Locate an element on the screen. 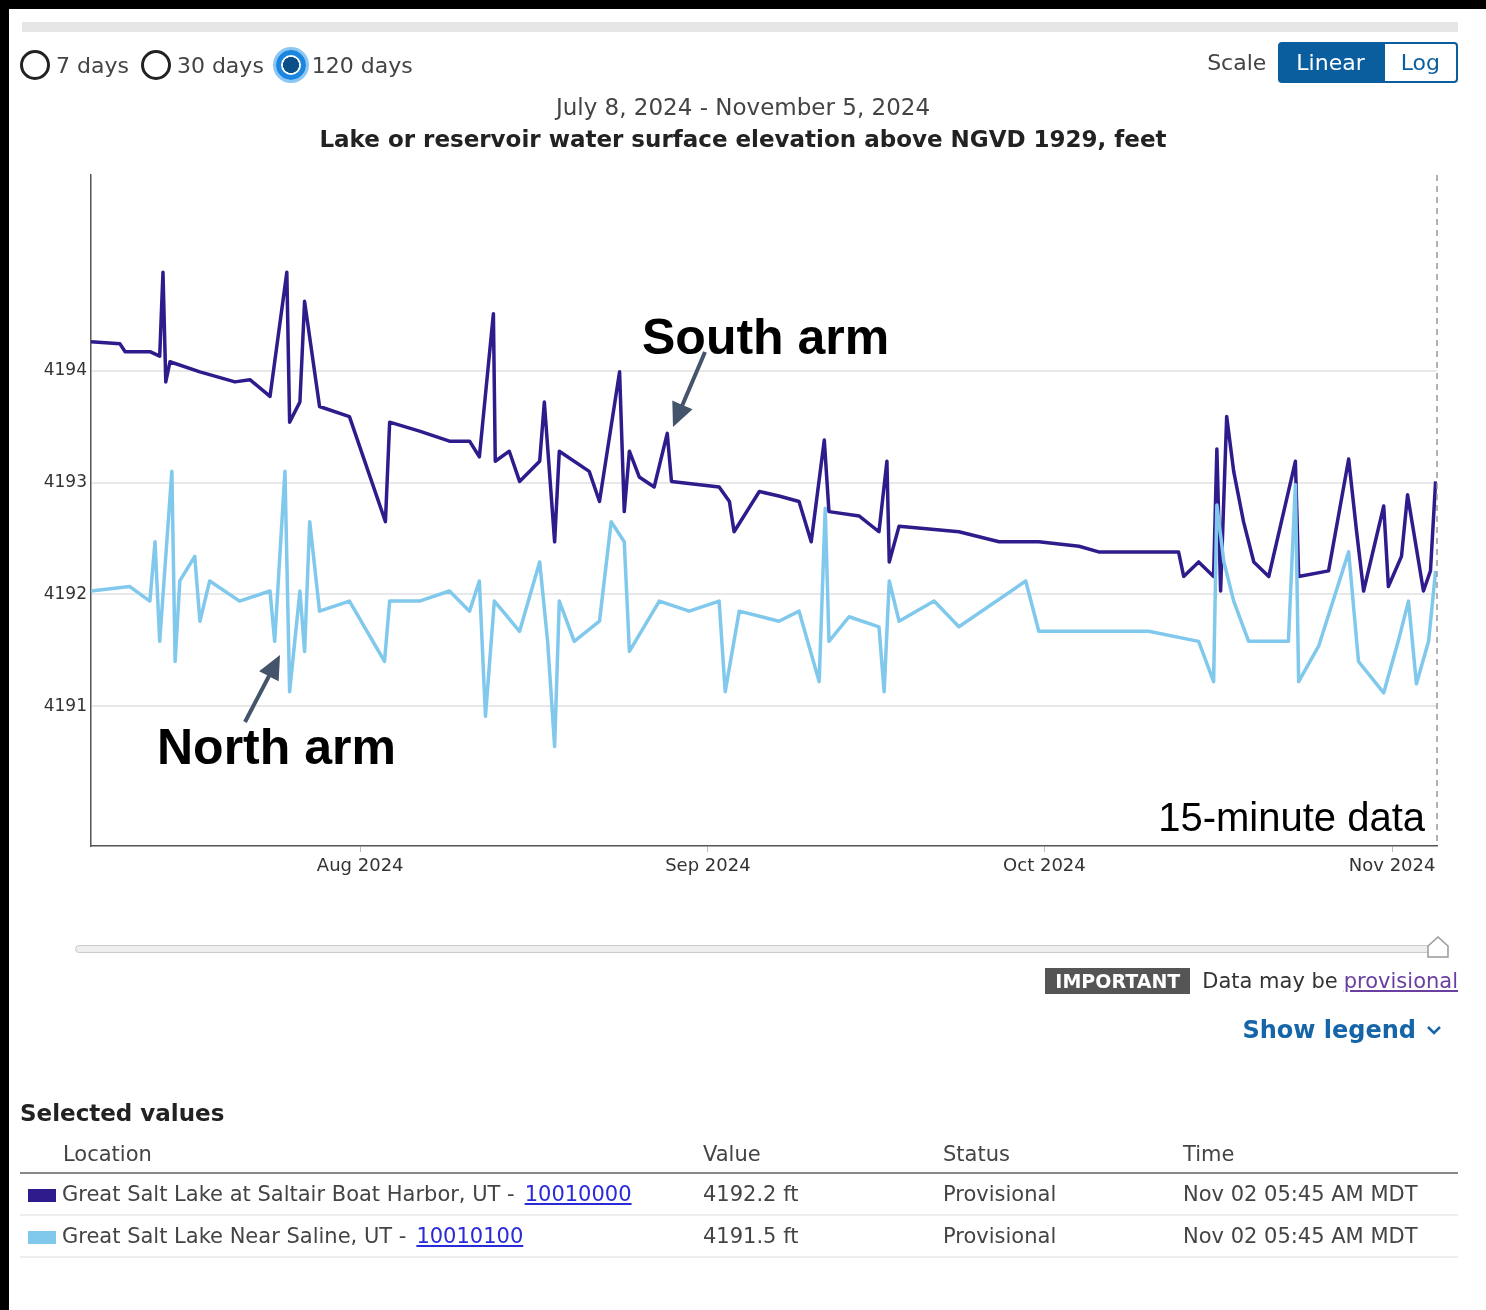 This screenshot has height=1310, width=1486. legend-label: Great Salt Lake Near Saline, UT - 10010100 is located at coordinates (293, 1236).